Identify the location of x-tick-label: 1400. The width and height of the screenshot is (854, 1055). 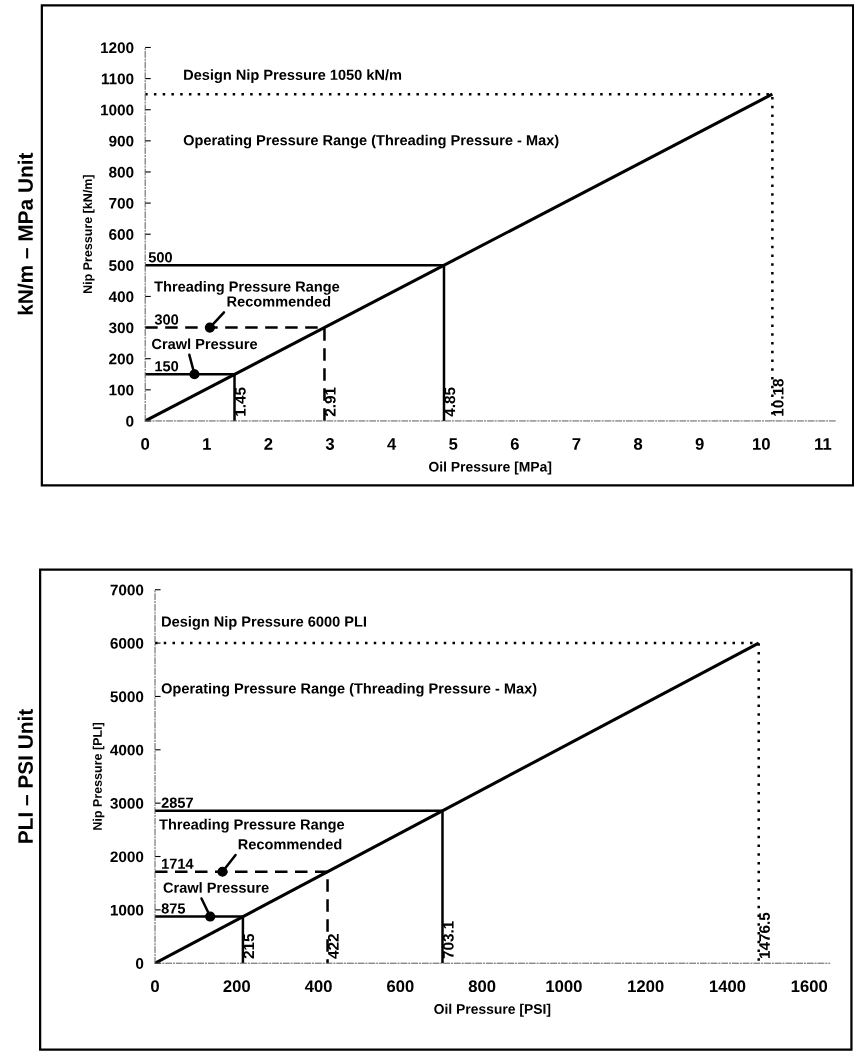
(727, 986).